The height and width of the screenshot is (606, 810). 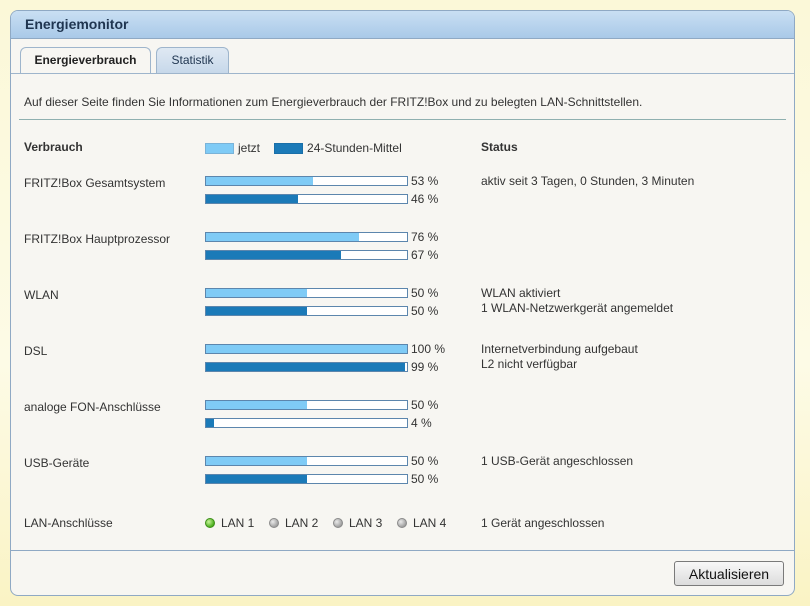 I want to click on legend-swatch-avg, so click(x=289, y=148).